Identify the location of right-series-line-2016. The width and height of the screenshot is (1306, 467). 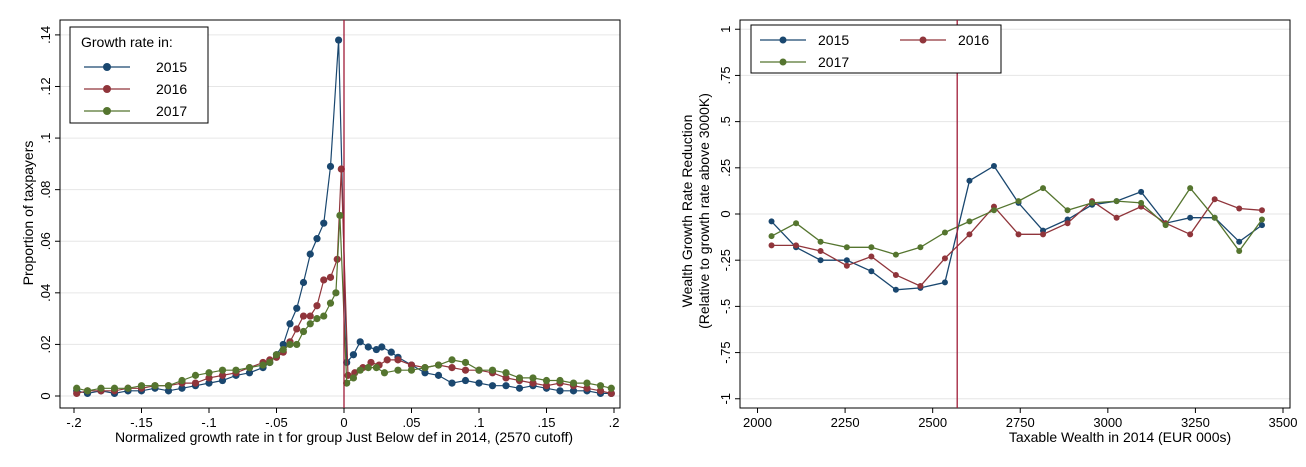
(1017, 242).